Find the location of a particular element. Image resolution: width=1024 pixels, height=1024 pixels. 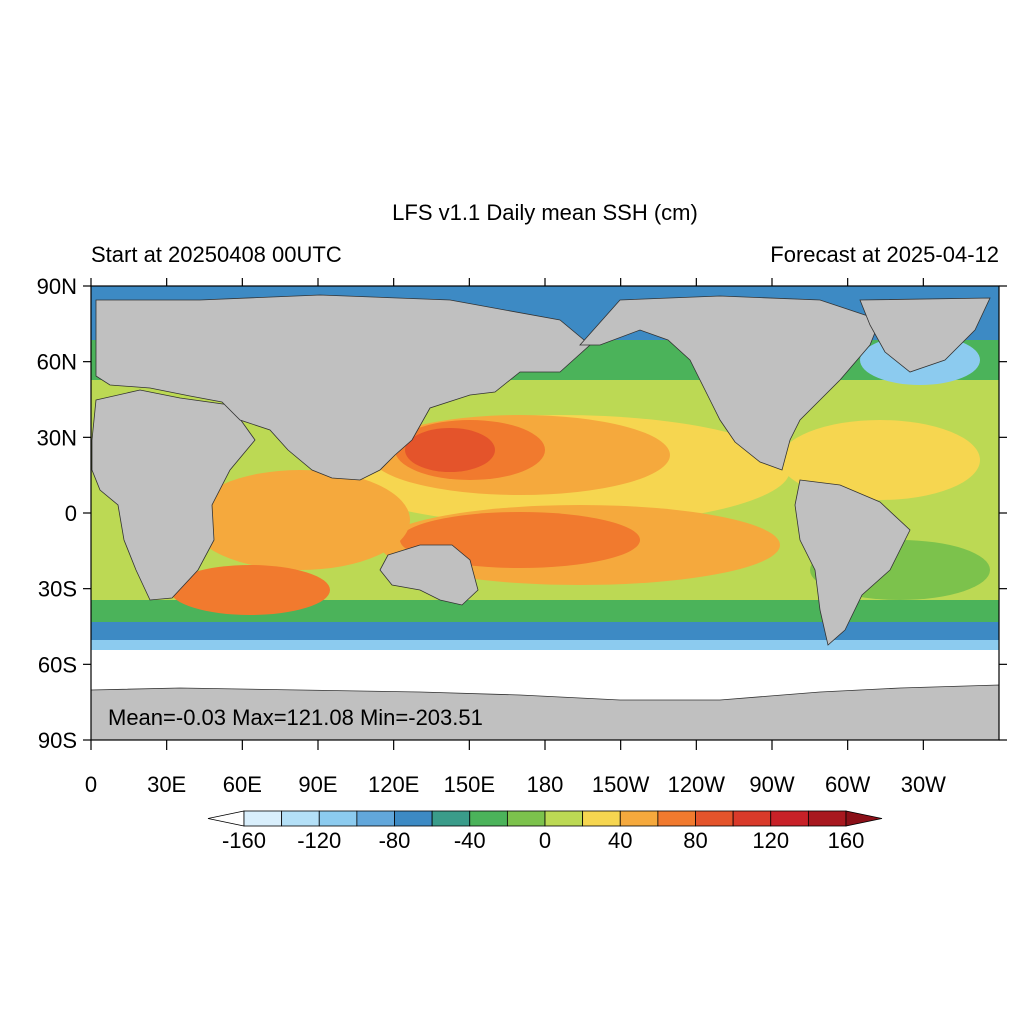

lon-label: 0 is located at coordinates (91, 784).